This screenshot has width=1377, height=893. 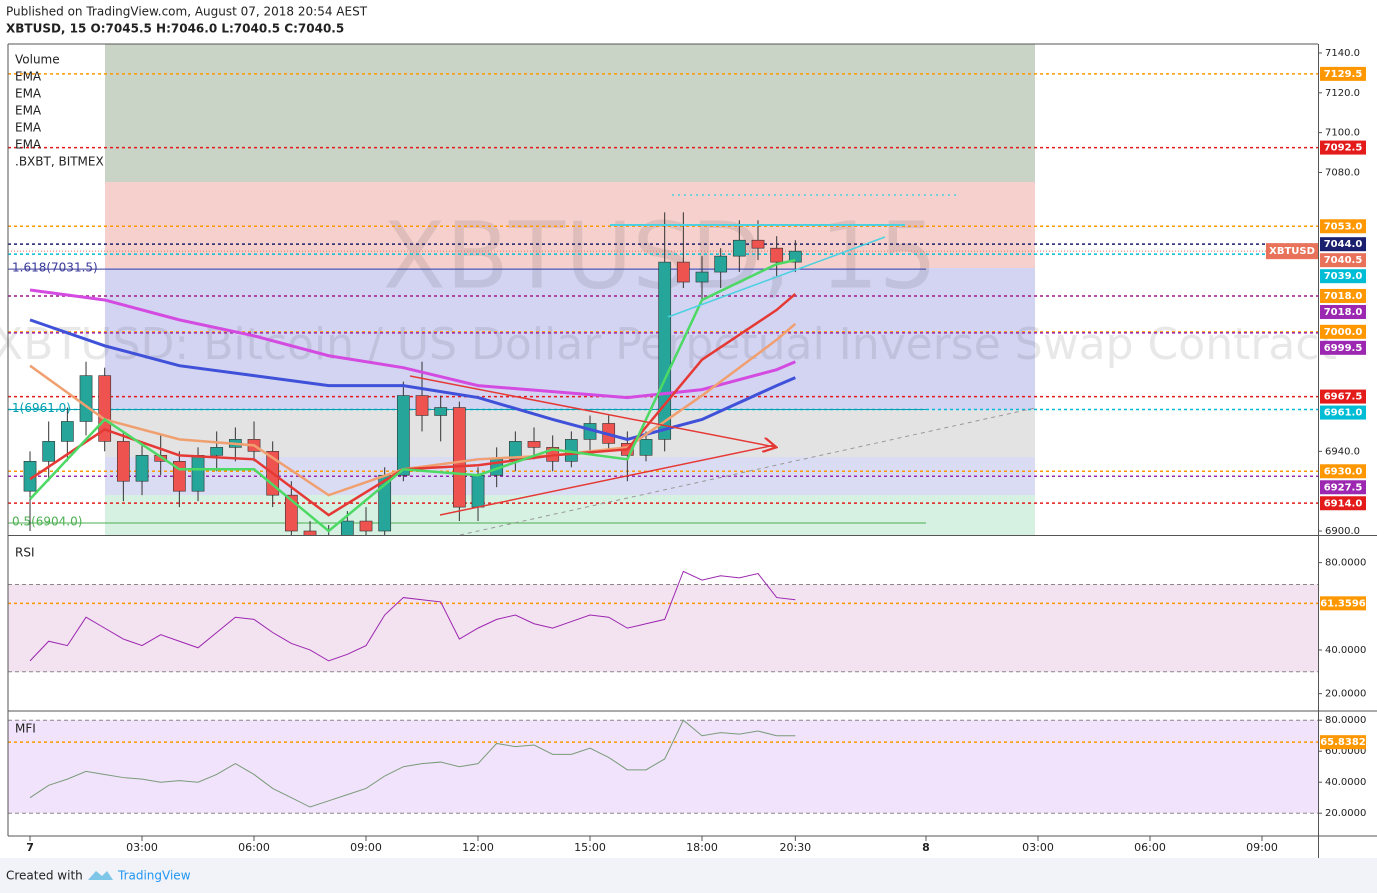 I want to click on y-tick-label: 6900.0, so click(x=1342, y=531).